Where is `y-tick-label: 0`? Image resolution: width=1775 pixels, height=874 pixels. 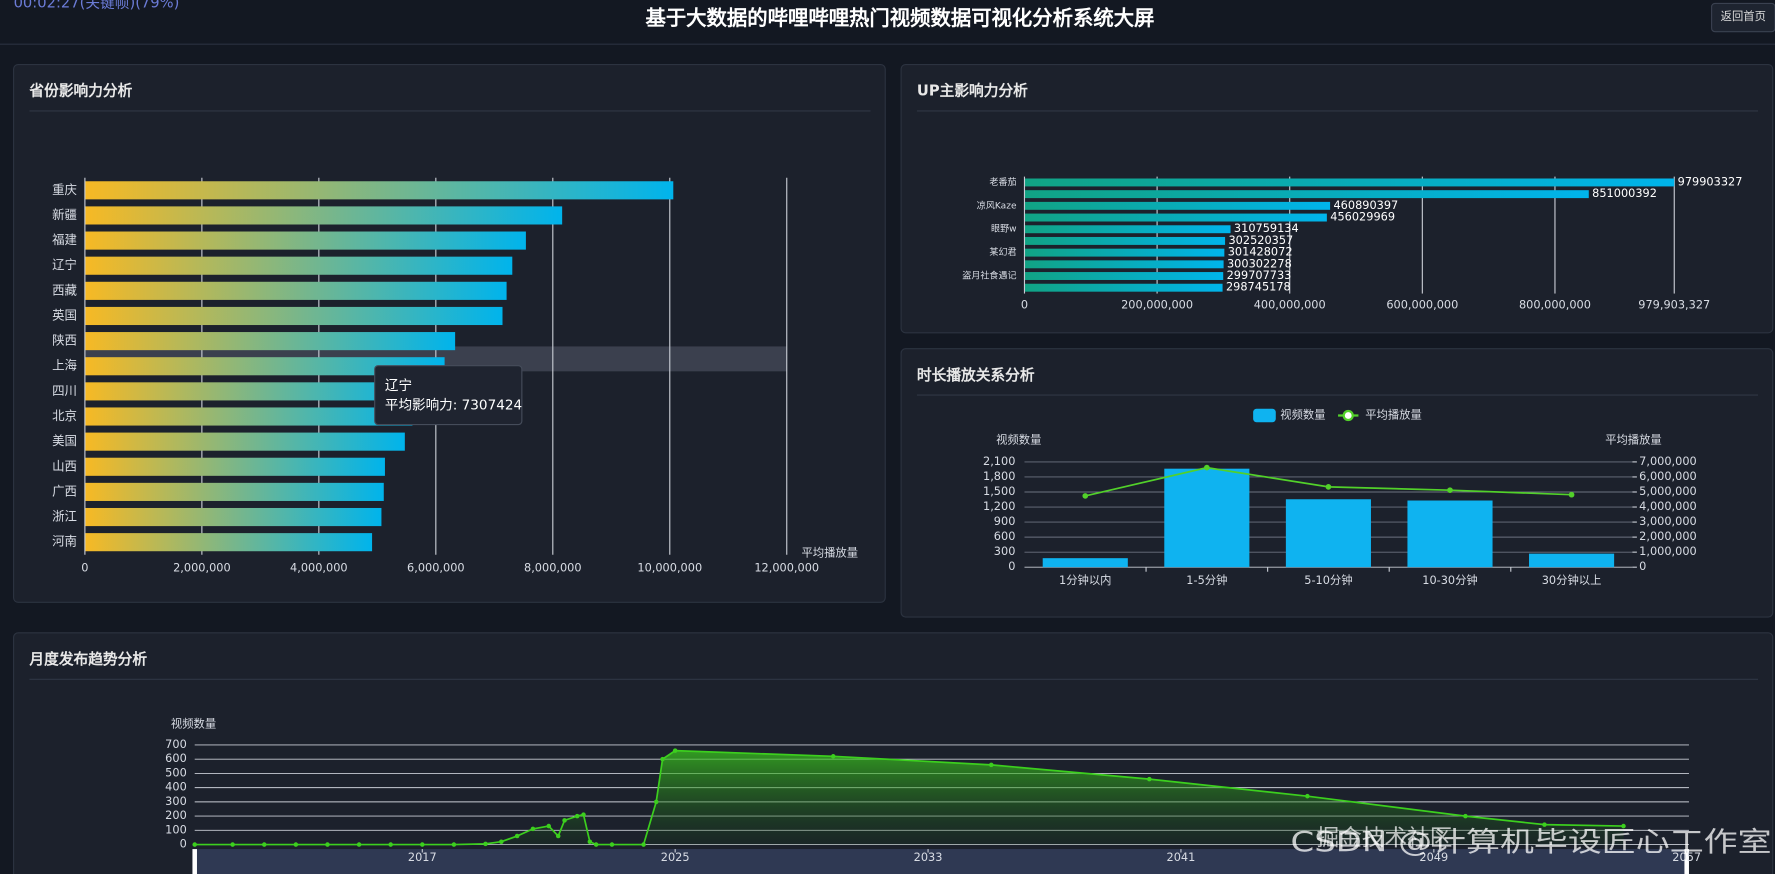
y-tick-label: 0 is located at coordinates (183, 844).